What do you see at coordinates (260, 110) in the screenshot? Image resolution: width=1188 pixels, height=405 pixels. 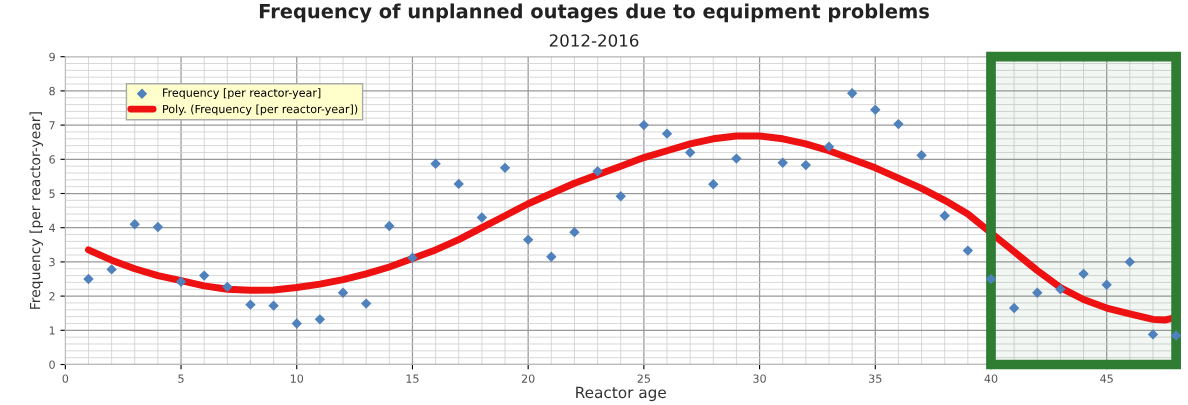 I see `legend-label: Poly. (Frequency [per reactor-year])` at bounding box center [260, 110].